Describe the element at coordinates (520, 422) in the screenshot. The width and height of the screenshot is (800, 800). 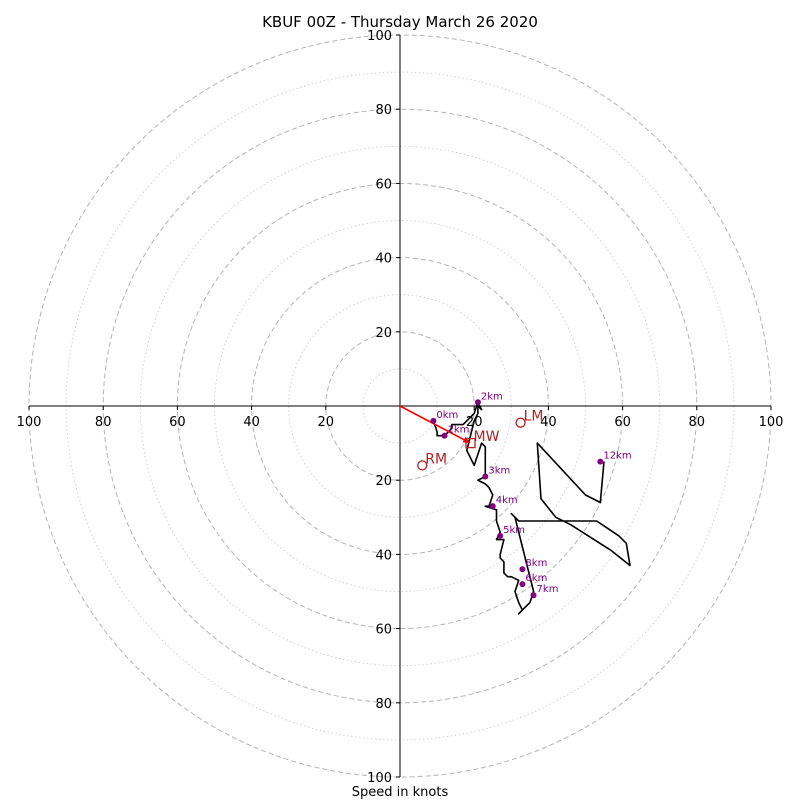
I see `storm-motion-lm-marker` at that location.